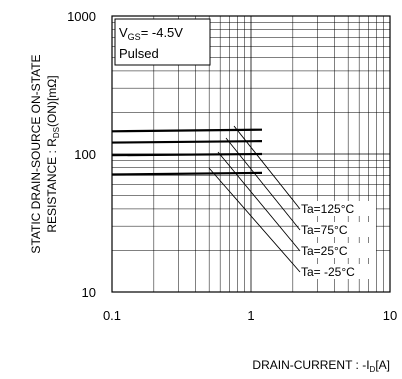 This screenshot has height=379, width=402. Describe the element at coordinates (321, 366) in the screenshot. I see `x-axis-label: DRAIN-CURRENT : -ID[A]` at that location.